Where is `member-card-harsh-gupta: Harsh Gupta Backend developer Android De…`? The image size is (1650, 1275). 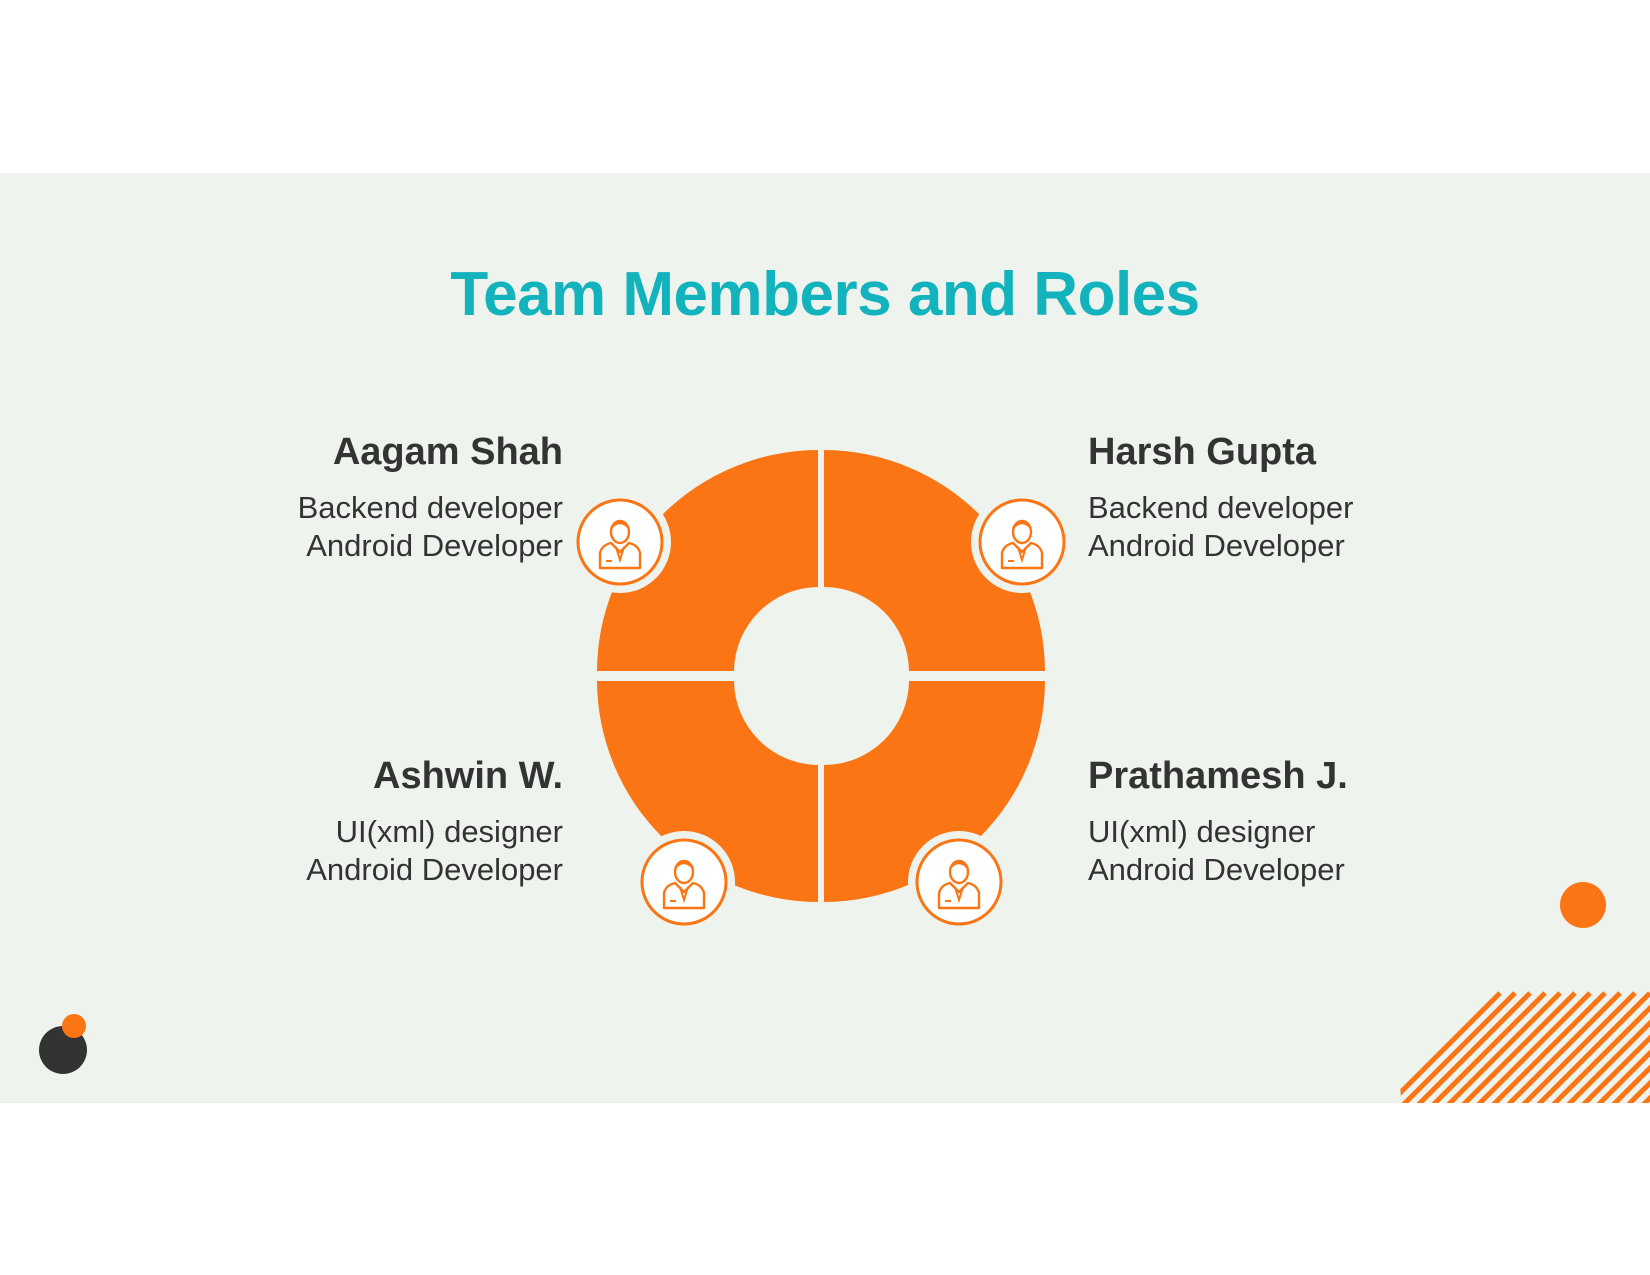 member-card-harsh-gupta: Harsh Gupta Backend developer Android De… is located at coordinates (1268, 497).